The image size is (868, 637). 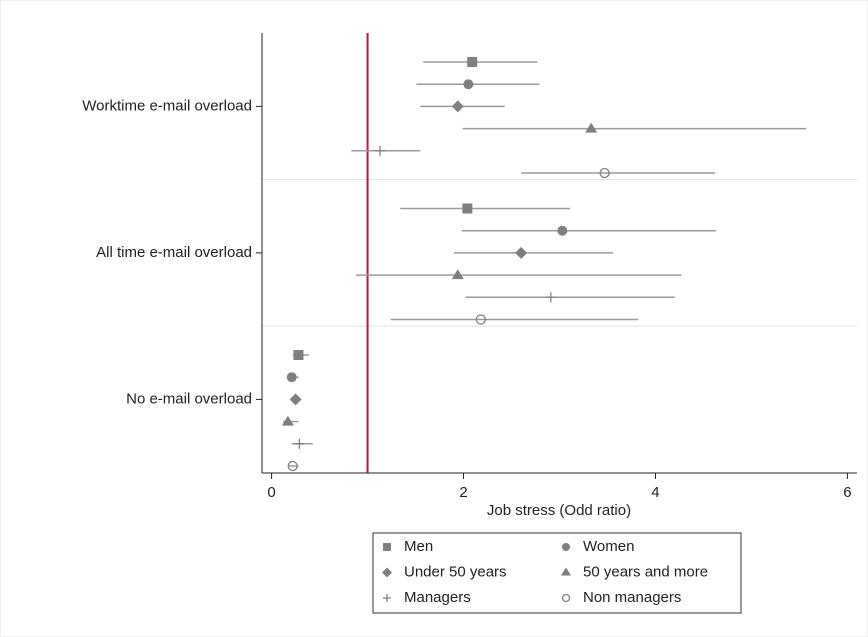 I want to click on legend-label: Women, so click(x=608, y=546).